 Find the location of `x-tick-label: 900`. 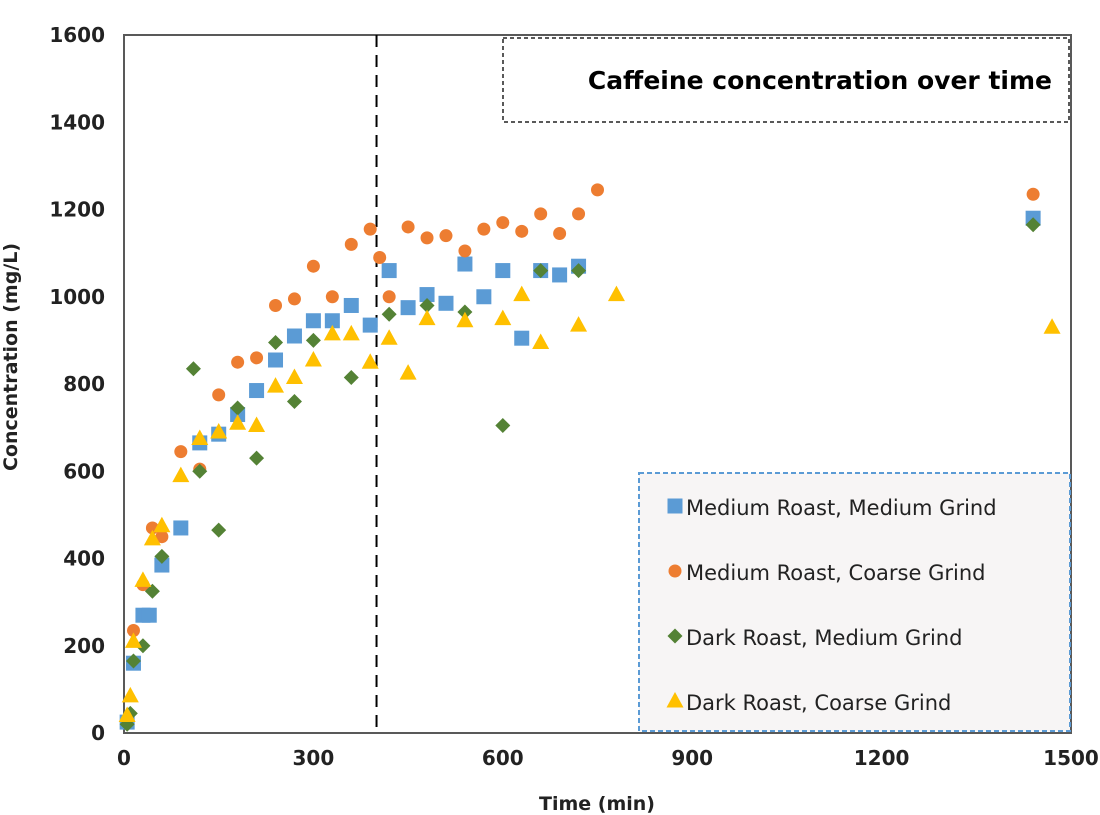

x-tick-label: 900 is located at coordinates (692, 758).